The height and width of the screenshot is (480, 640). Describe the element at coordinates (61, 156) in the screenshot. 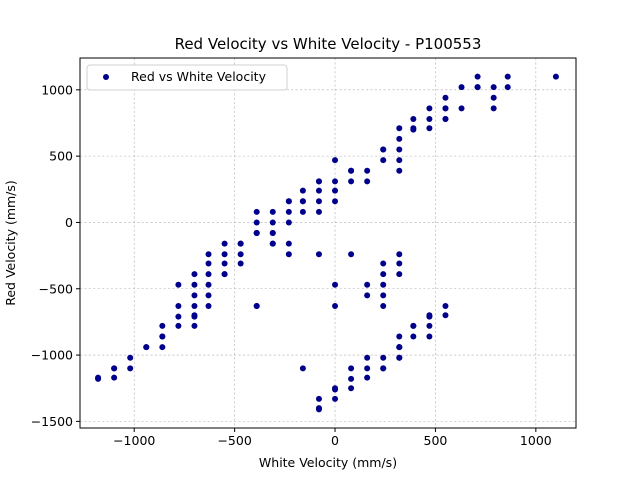

I see `y-tick-label: 500` at that location.